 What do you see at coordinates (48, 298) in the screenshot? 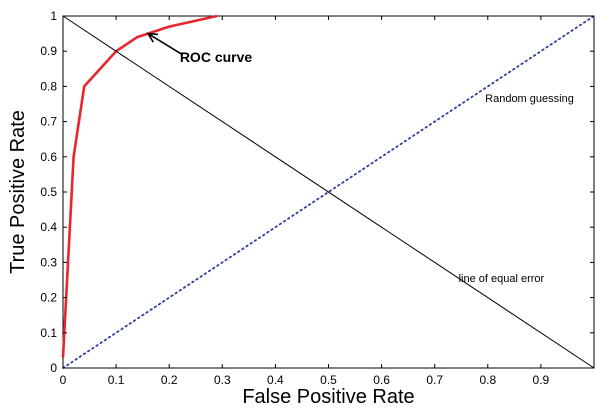
I see `y-tick-label: 0.2` at bounding box center [48, 298].